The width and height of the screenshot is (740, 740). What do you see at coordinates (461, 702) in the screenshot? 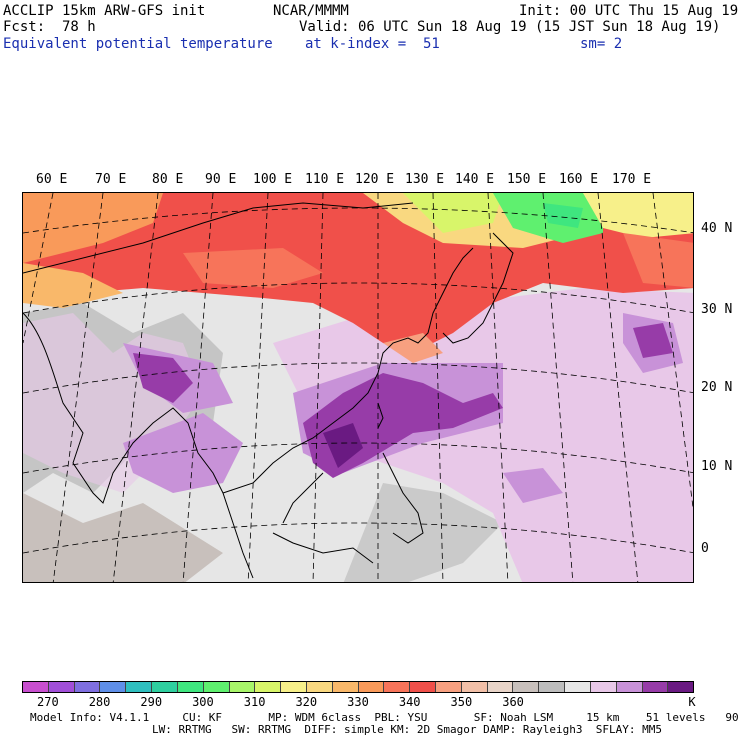
I see `colorbar-tick-label: 350` at bounding box center [461, 702].